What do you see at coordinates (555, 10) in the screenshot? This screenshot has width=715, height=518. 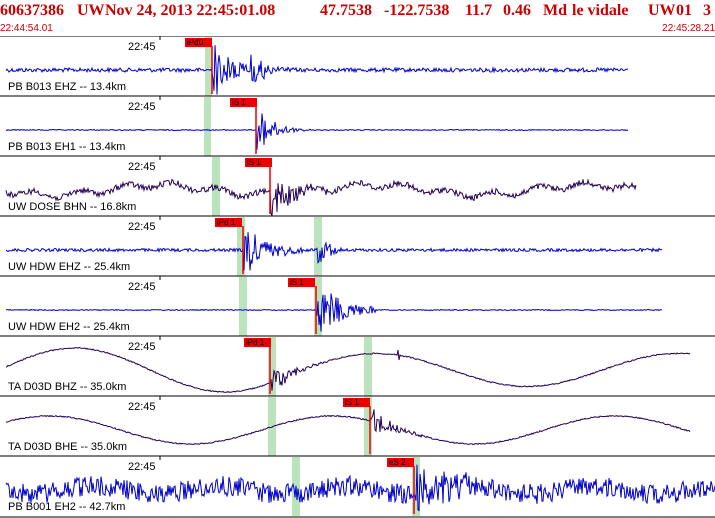 I see `event-mag-type: Md` at bounding box center [555, 10].